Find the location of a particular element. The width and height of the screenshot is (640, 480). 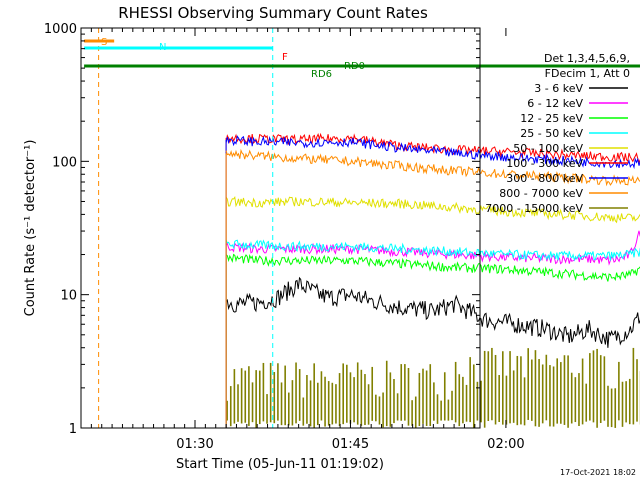

annotation-n: N is located at coordinates (162, 47).